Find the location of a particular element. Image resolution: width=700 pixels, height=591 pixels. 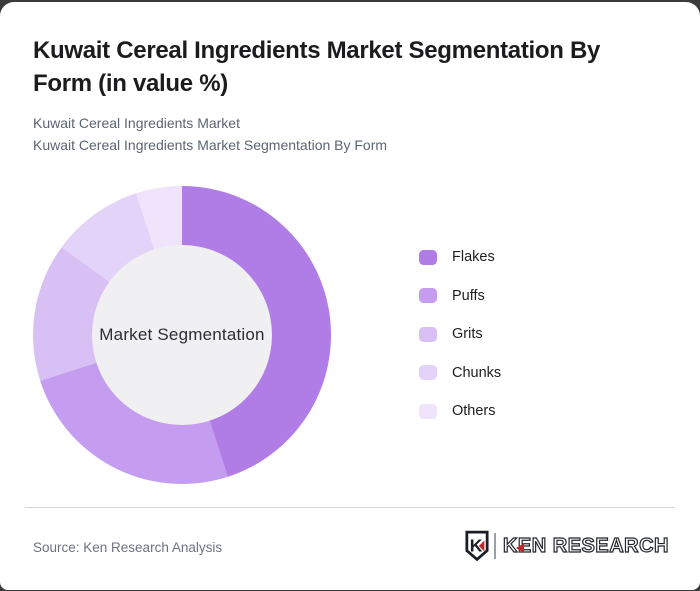

logo-text: KEN RESEARCH is located at coordinates (585, 545).